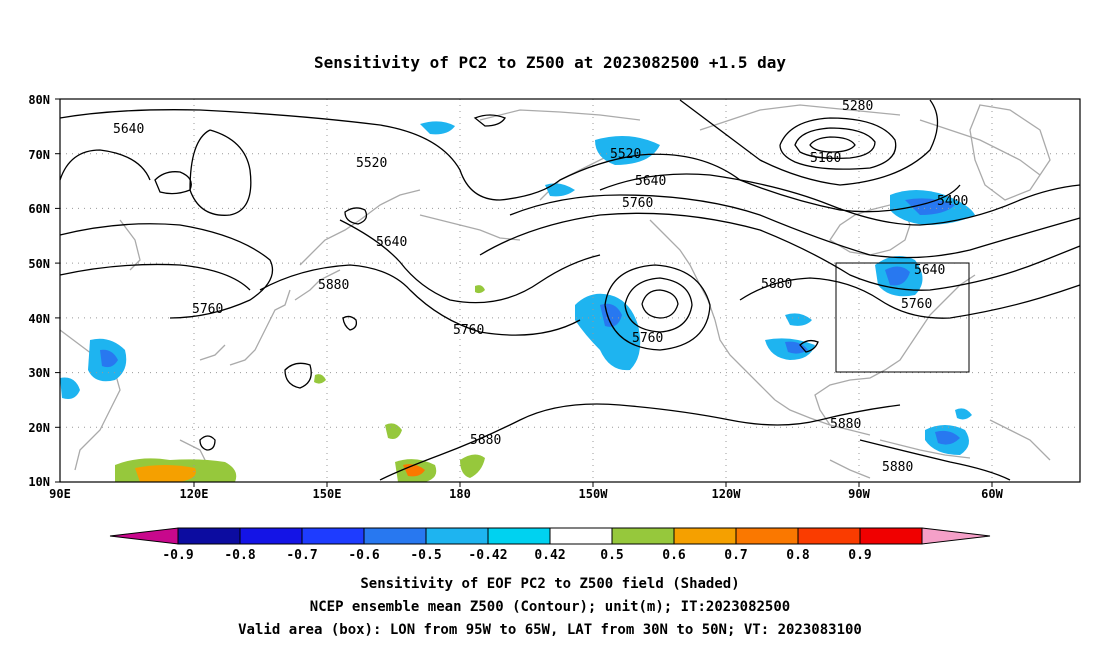  Describe the element at coordinates (39, 319) in the screenshot. I see `lat-tick-label: 40N` at that location.